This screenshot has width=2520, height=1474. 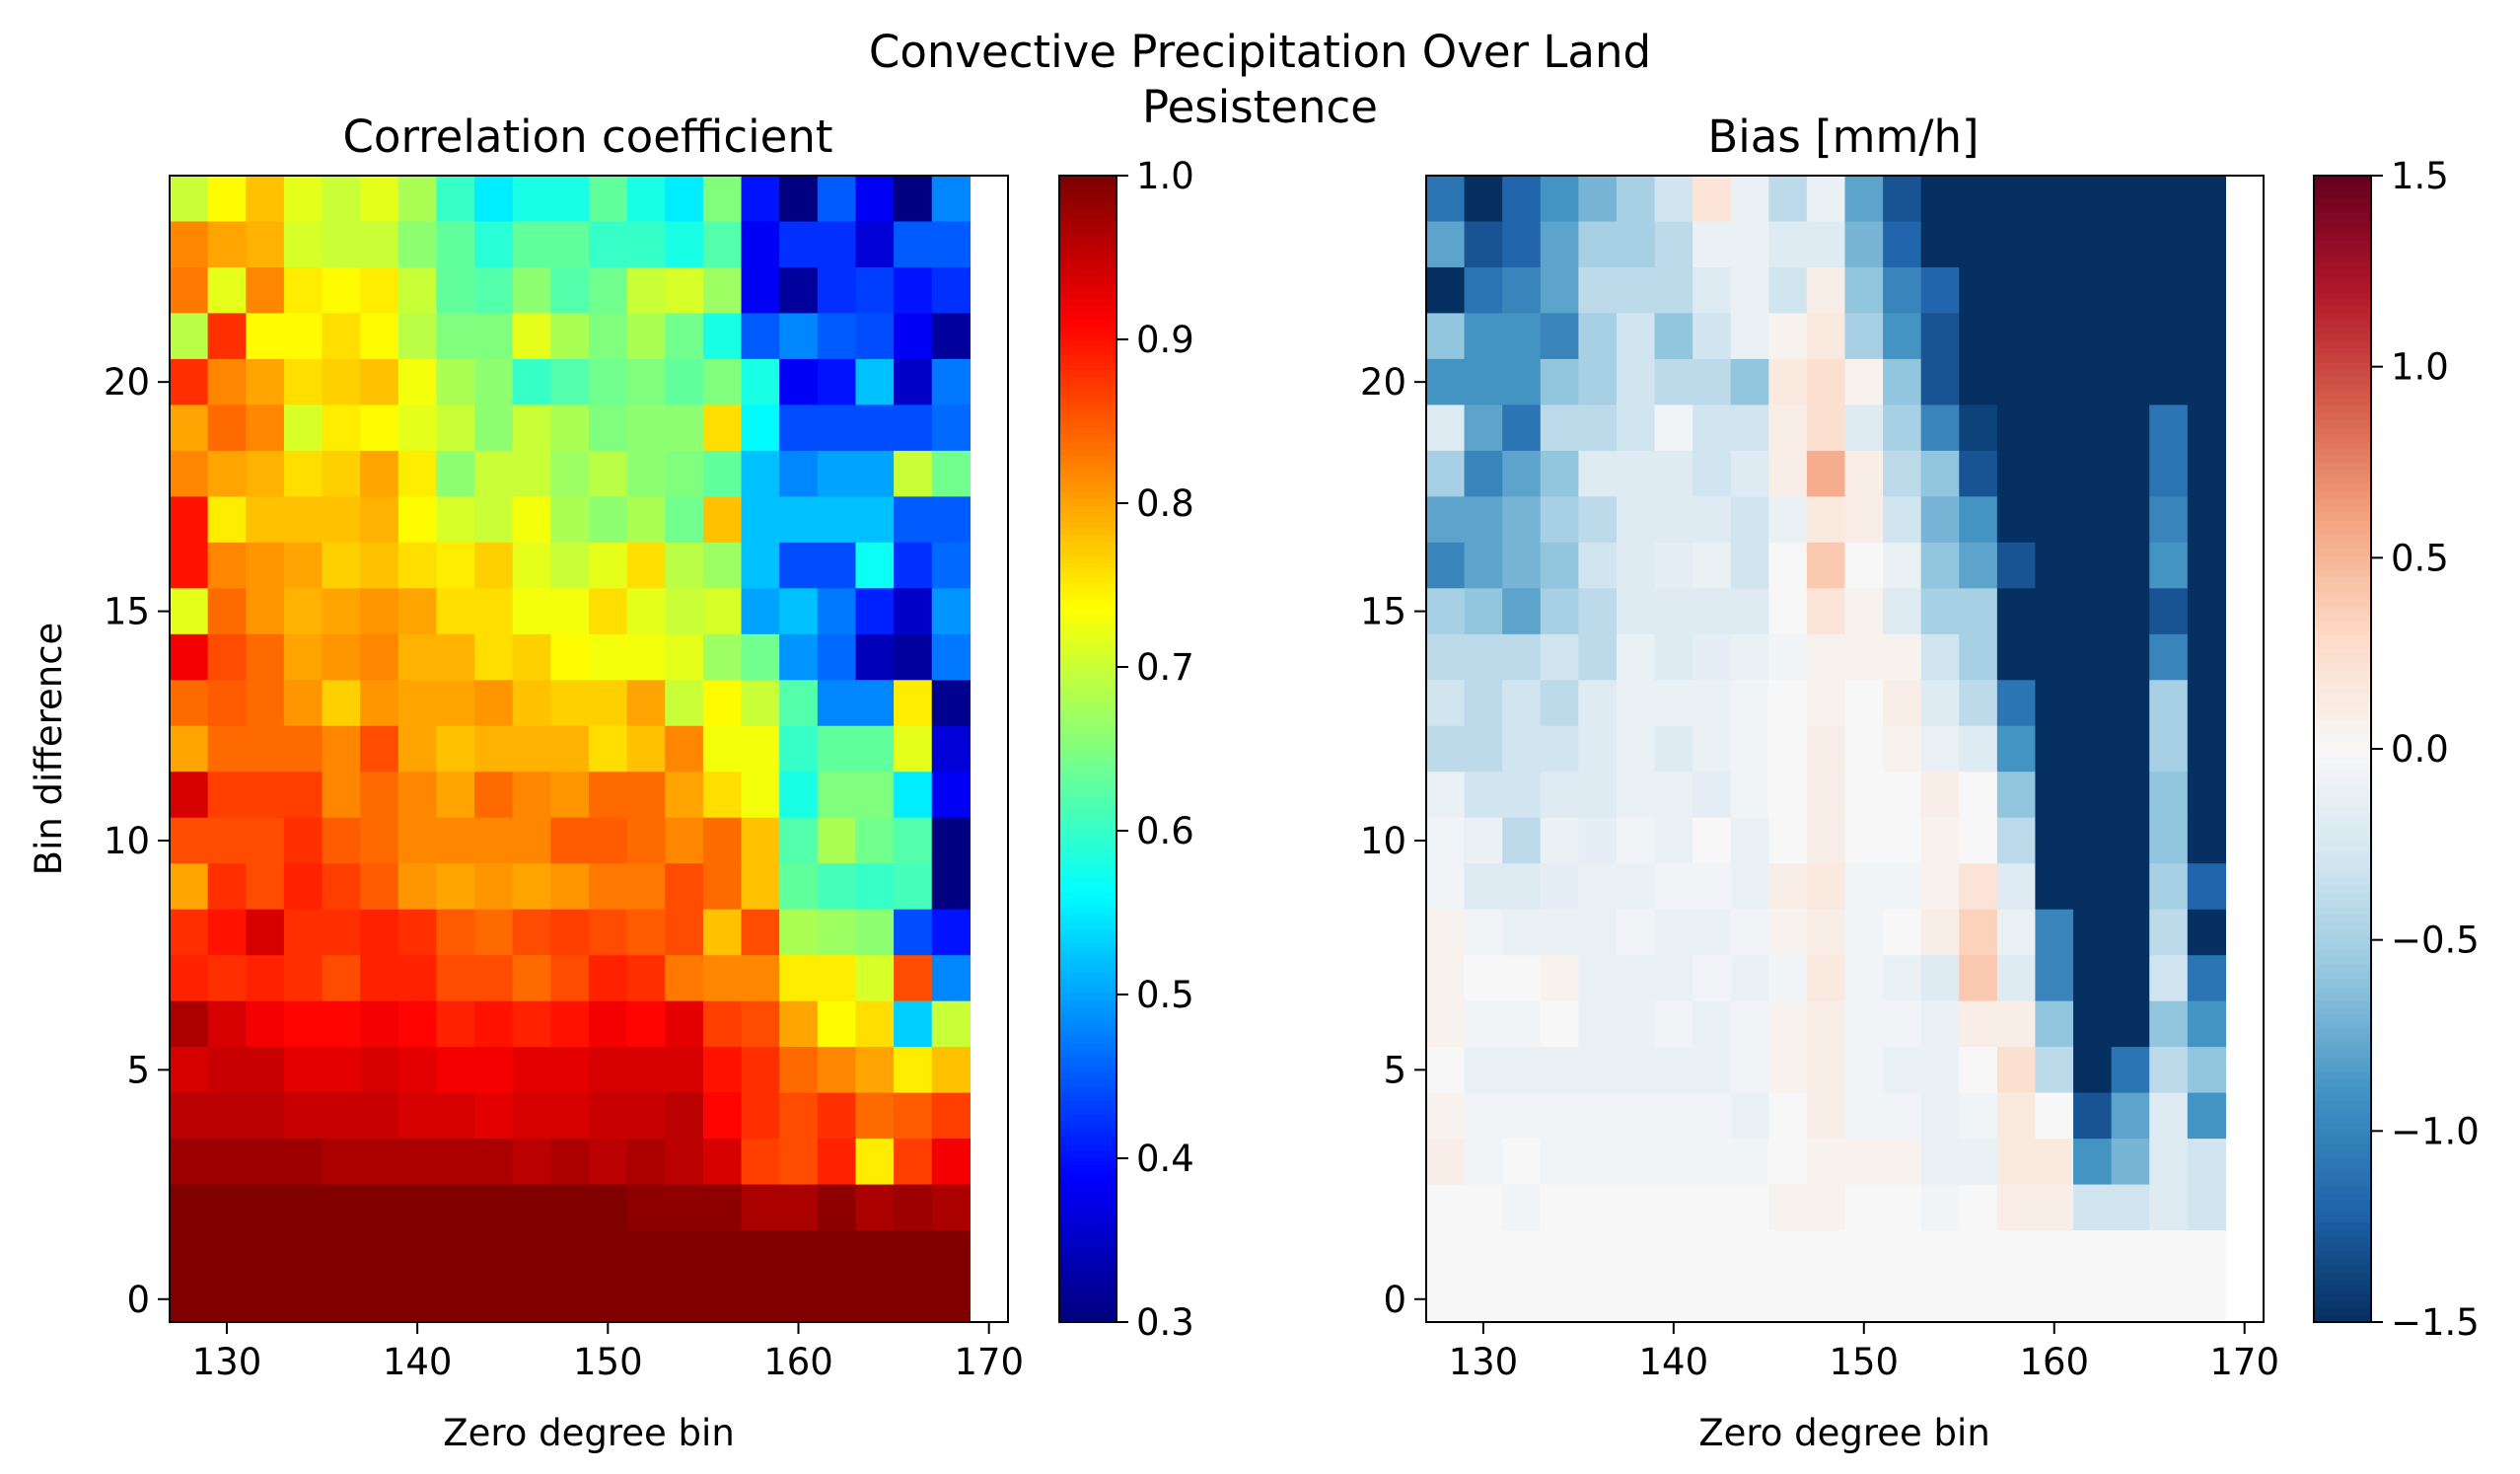 I want to click on colorbar-tick-label: 0.6, so click(x=1165, y=831).